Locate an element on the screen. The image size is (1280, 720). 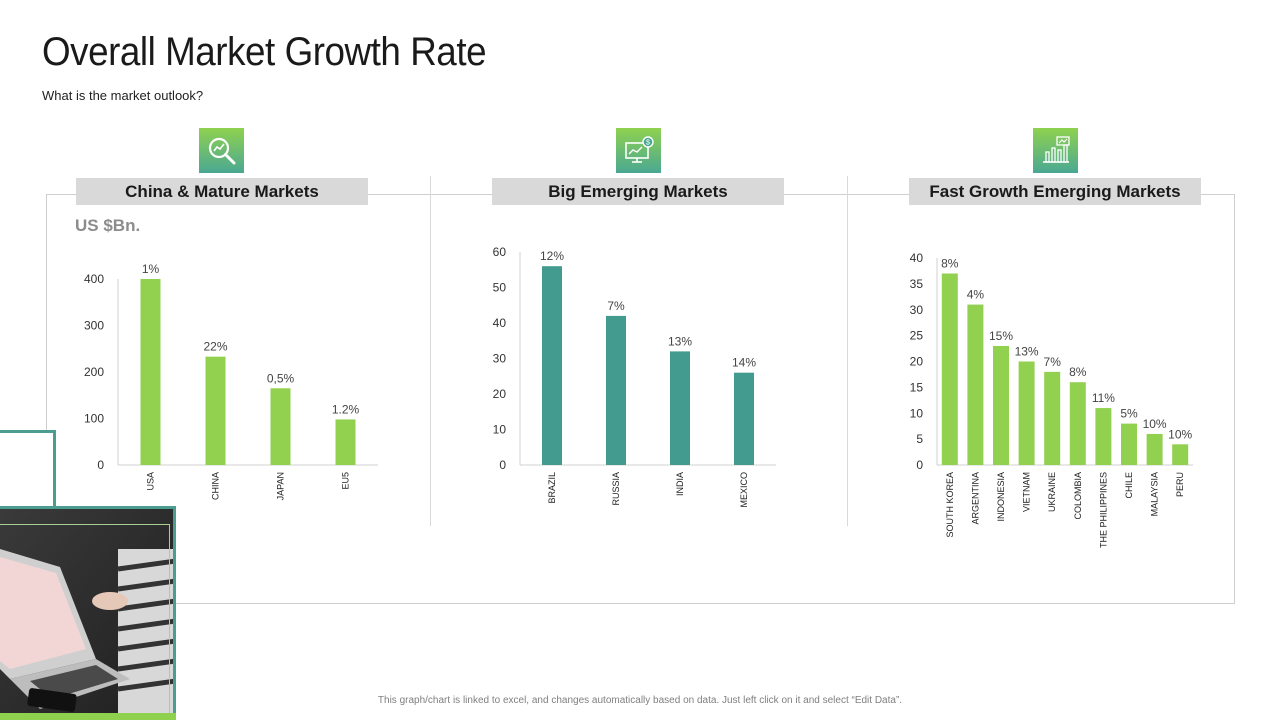
x-tick-label: BRAZIL is located at coordinates (552, 488).